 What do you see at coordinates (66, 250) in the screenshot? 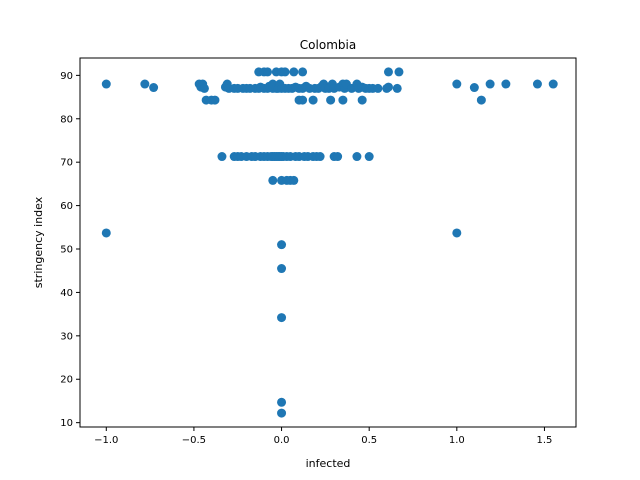
I see `y-tick-label: 50` at bounding box center [66, 250].